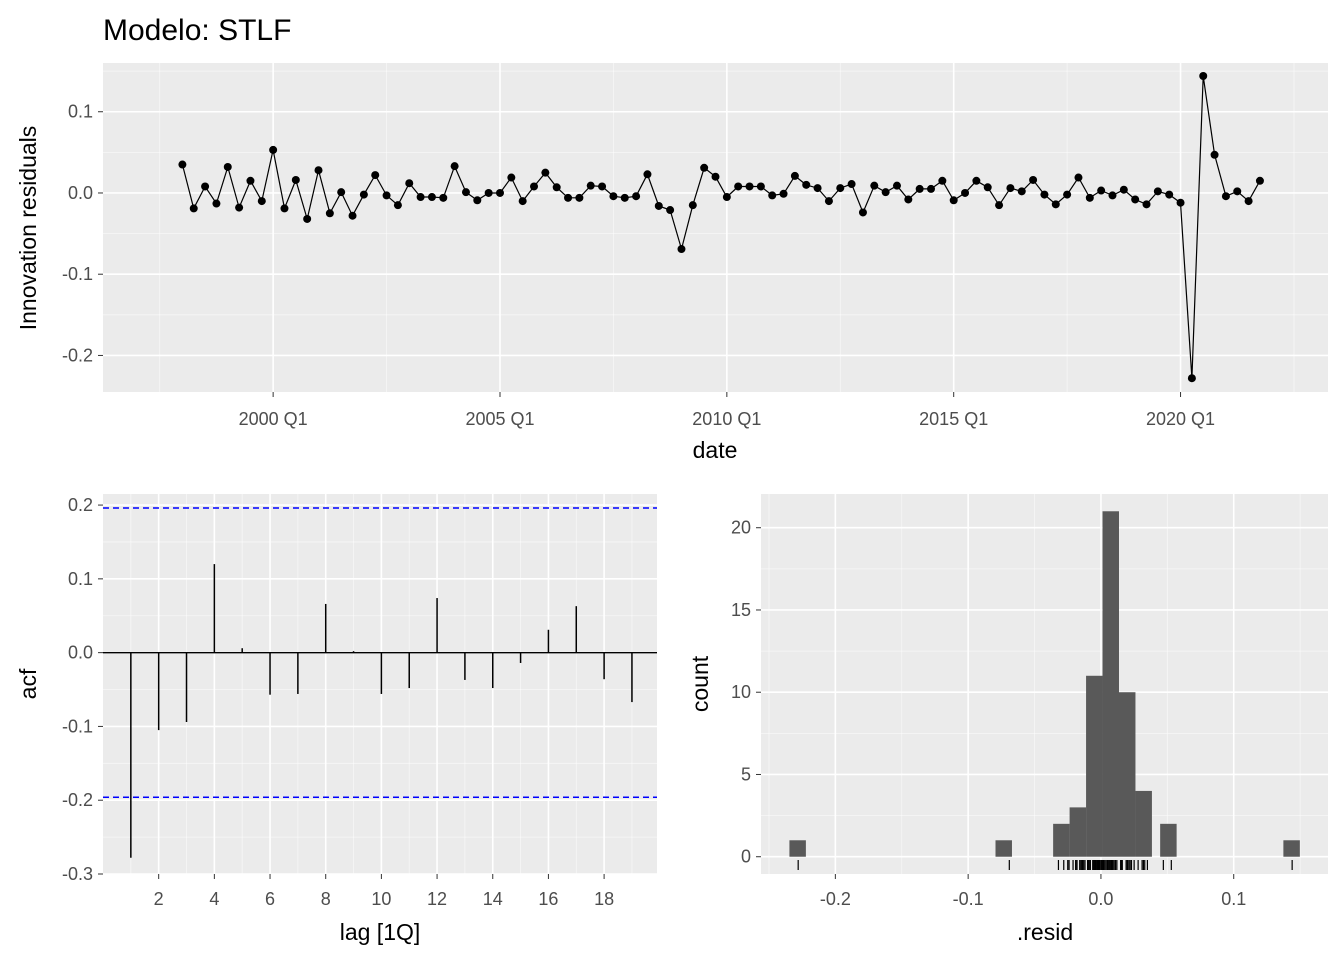  Describe the element at coordinates (953, 419) in the screenshot. I see `x-tick-label: 2015 Q1` at that location.